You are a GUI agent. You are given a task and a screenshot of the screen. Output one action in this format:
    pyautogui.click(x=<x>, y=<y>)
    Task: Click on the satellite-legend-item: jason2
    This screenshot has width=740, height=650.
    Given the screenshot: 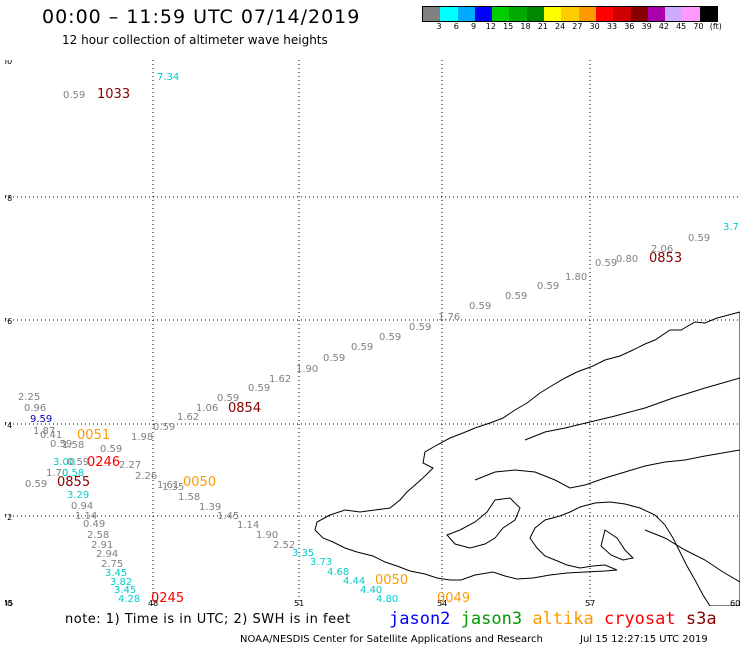 What is the action you would take?
    pyautogui.click(x=425, y=619)
    